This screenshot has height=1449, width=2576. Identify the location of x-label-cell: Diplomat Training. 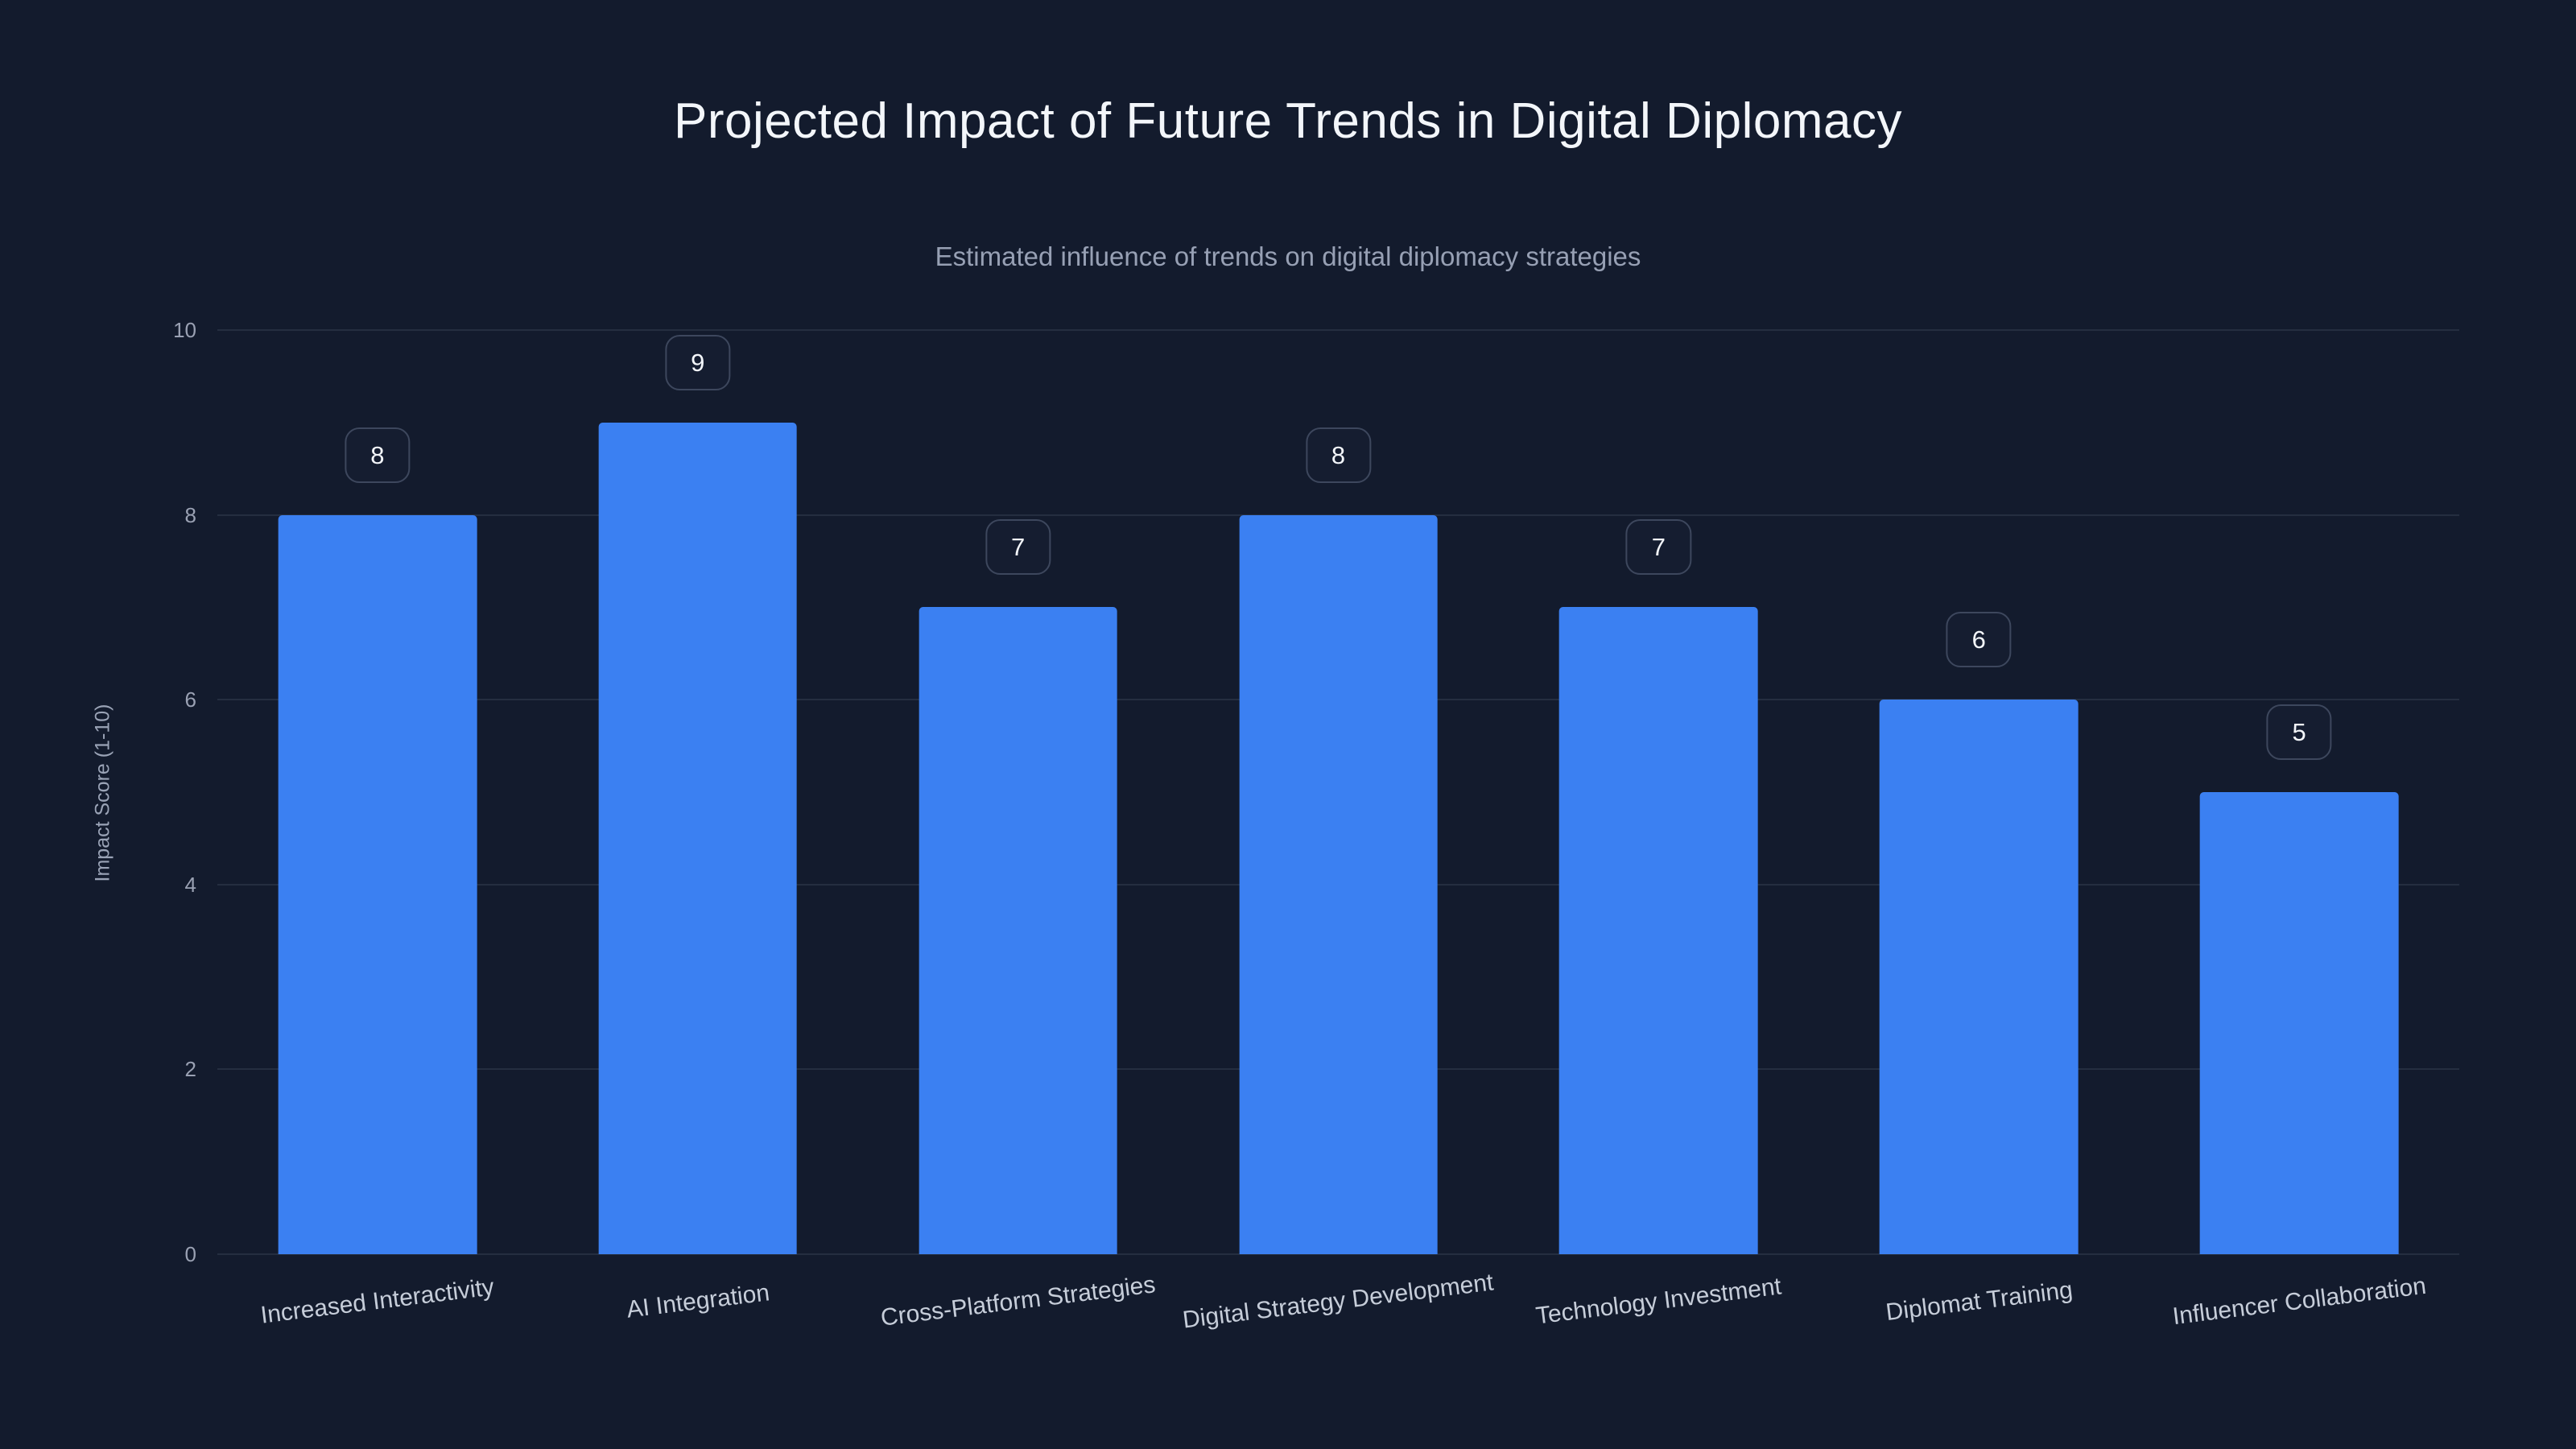
(1978, 1301).